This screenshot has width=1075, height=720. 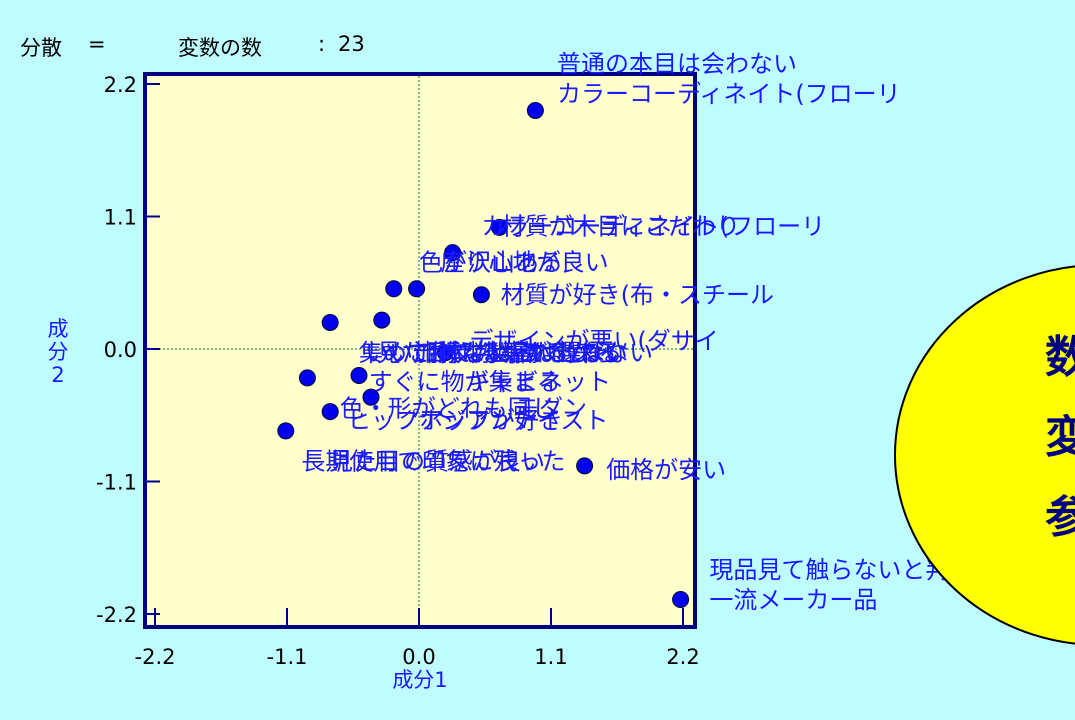 What do you see at coordinates (984, 455) in the screenshot?
I see `side-badge-shape` at bounding box center [984, 455].